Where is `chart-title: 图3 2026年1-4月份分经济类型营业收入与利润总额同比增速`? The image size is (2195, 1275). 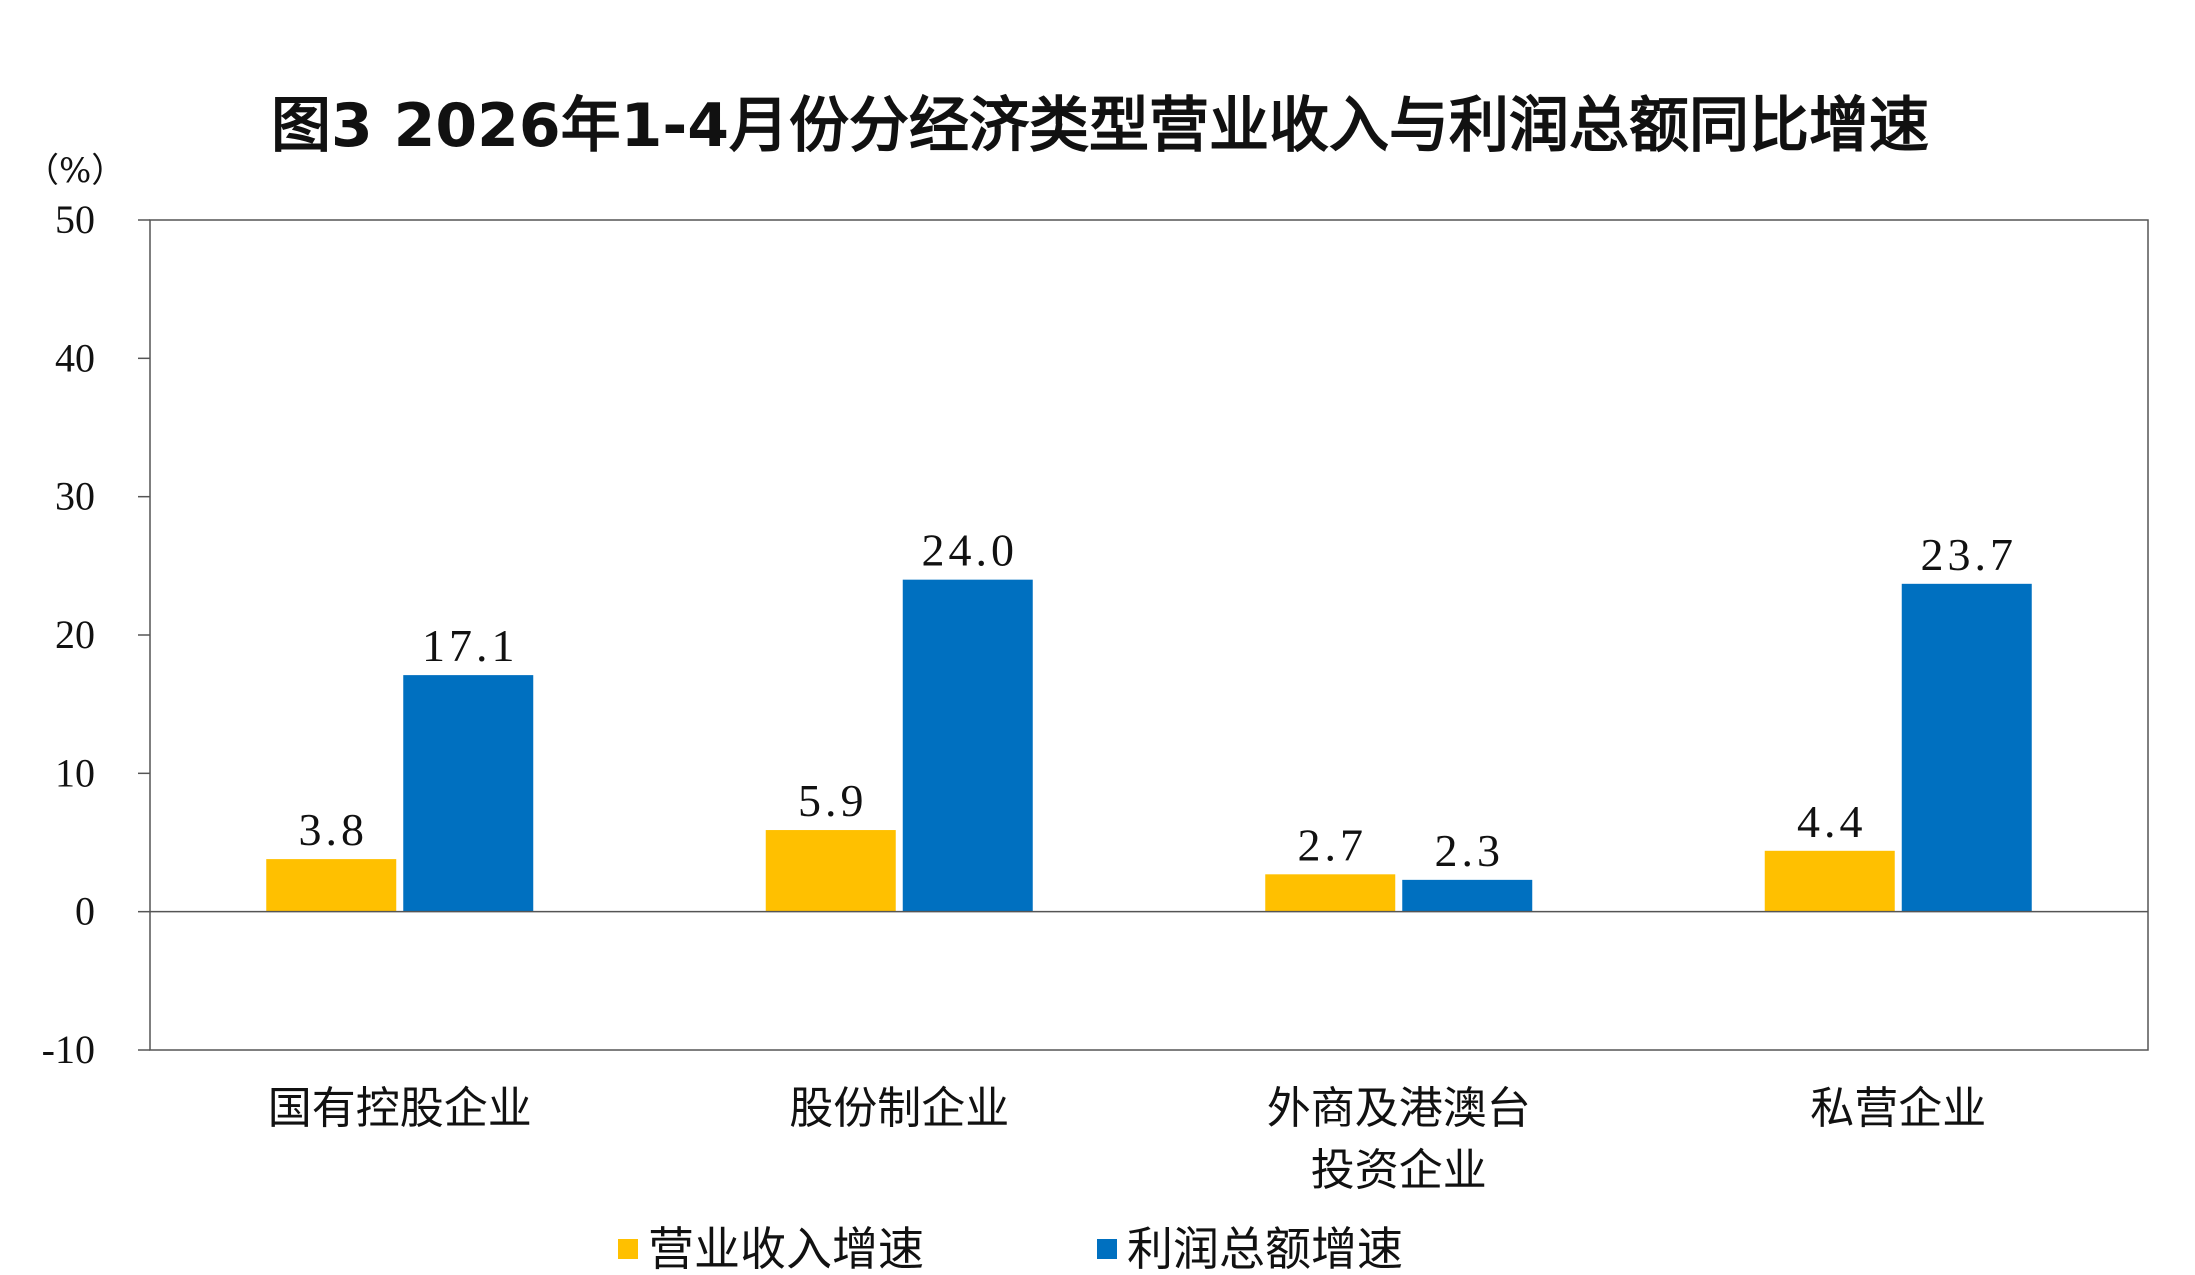 chart-title: 图3 2026年1-4月份分经济类型营业收入与利润总额同比增速 is located at coordinates (1100, 126).